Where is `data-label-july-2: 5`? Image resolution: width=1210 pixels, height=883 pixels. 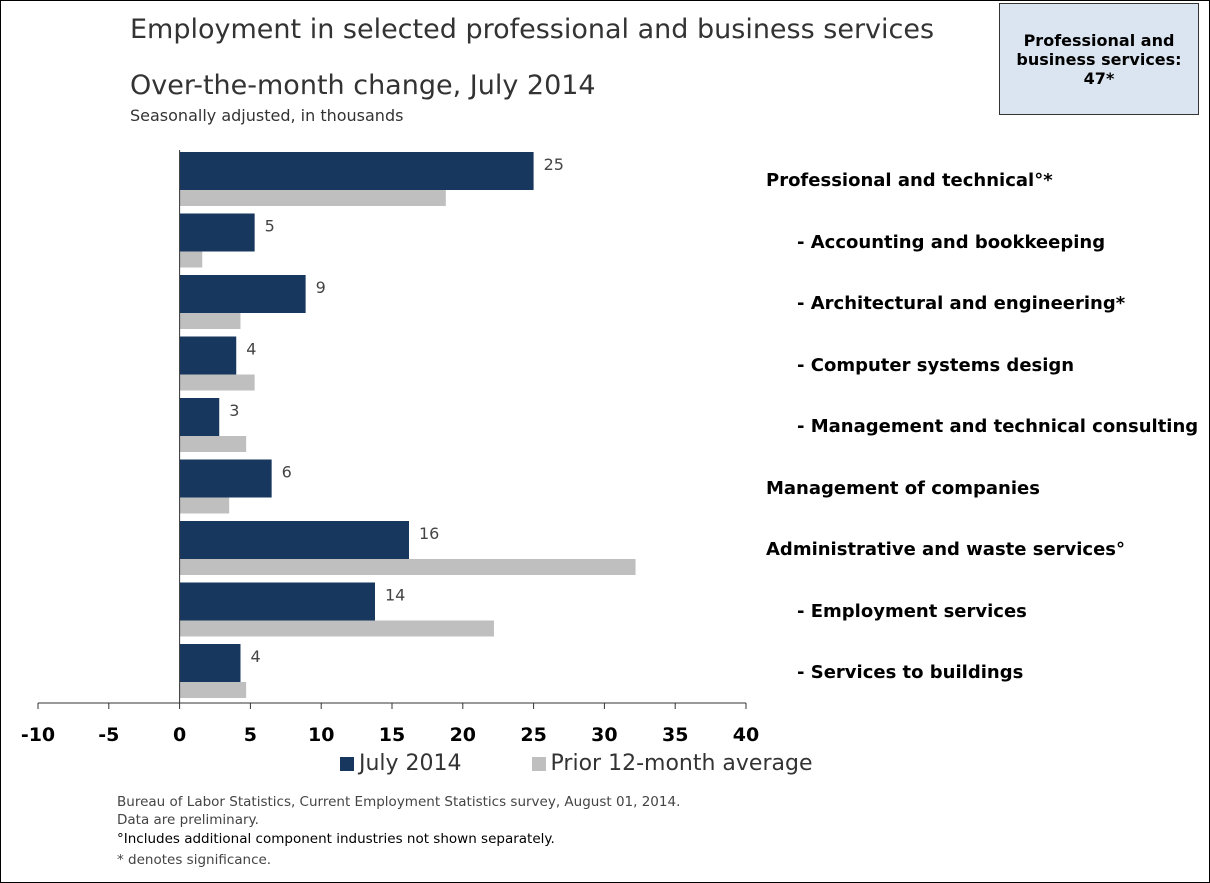 data-label-july-2: 5 is located at coordinates (270, 226).